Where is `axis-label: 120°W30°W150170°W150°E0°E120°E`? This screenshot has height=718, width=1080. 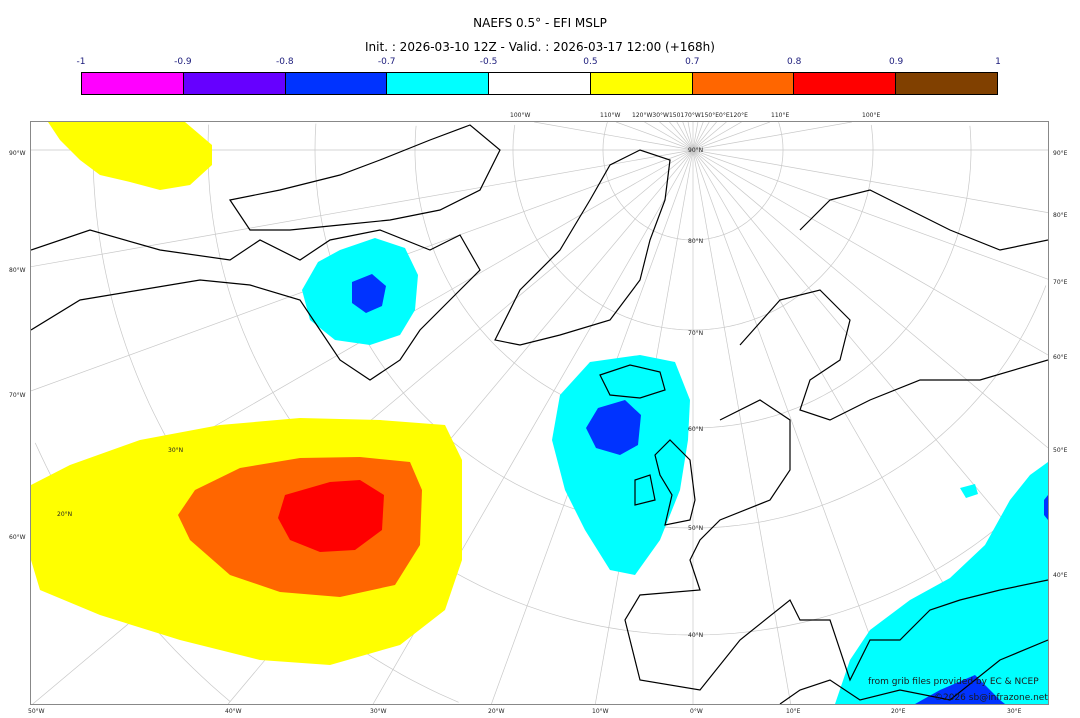
axis-label: 120°W30°W150170°W150°E0°E120°E is located at coordinates (690, 115).